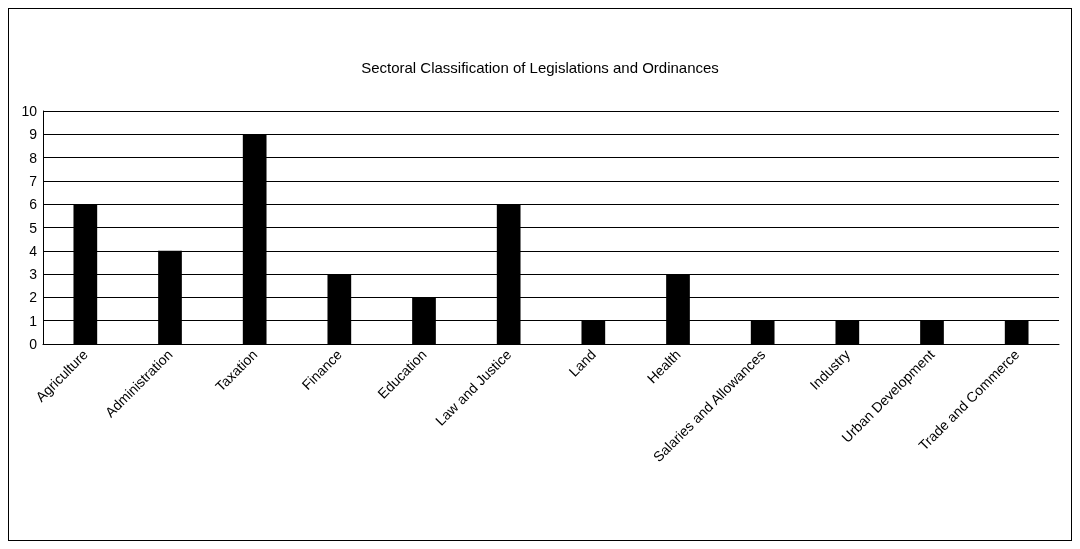 The image size is (1080, 549). Describe the element at coordinates (33, 134) in the screenshot. I see `y-tick-label: 9` at that location.